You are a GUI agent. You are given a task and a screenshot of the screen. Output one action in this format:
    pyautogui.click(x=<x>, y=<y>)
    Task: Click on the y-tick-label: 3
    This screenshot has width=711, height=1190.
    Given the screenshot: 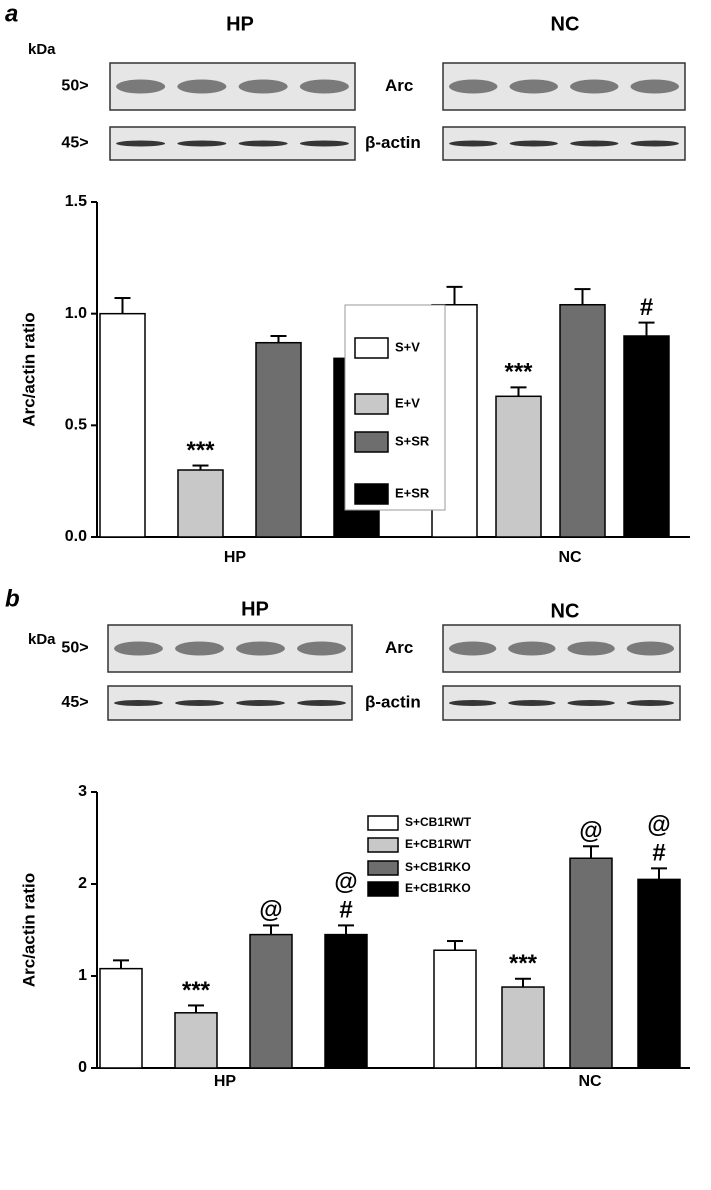 What is the action you would take?
    pyautogui.click(x=82, y=791)
    